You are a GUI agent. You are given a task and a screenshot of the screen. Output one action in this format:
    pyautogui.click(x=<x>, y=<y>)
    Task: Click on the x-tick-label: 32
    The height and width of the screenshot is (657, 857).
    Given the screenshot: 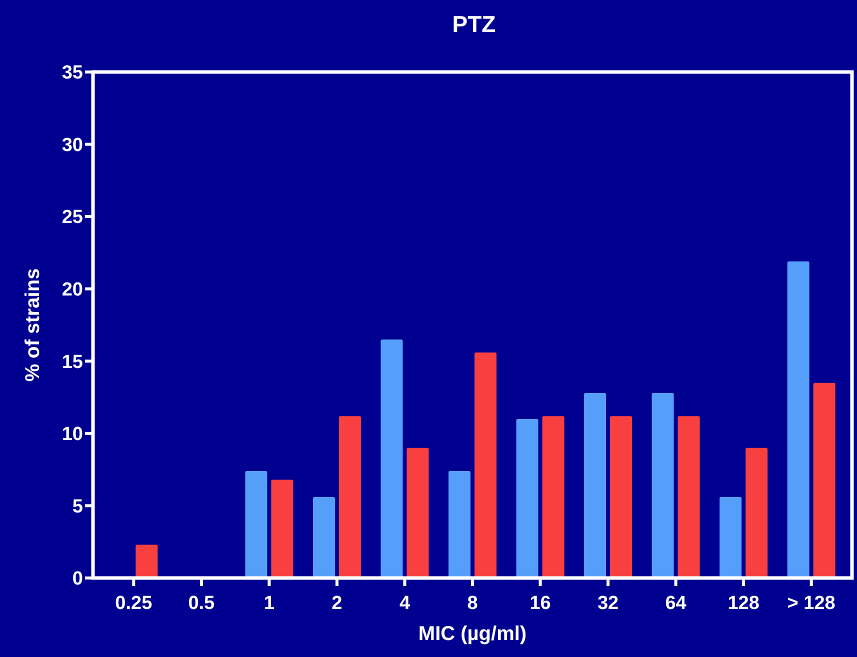 What is the action you would take?
    pyautogui.click(x=608, y=603)
    